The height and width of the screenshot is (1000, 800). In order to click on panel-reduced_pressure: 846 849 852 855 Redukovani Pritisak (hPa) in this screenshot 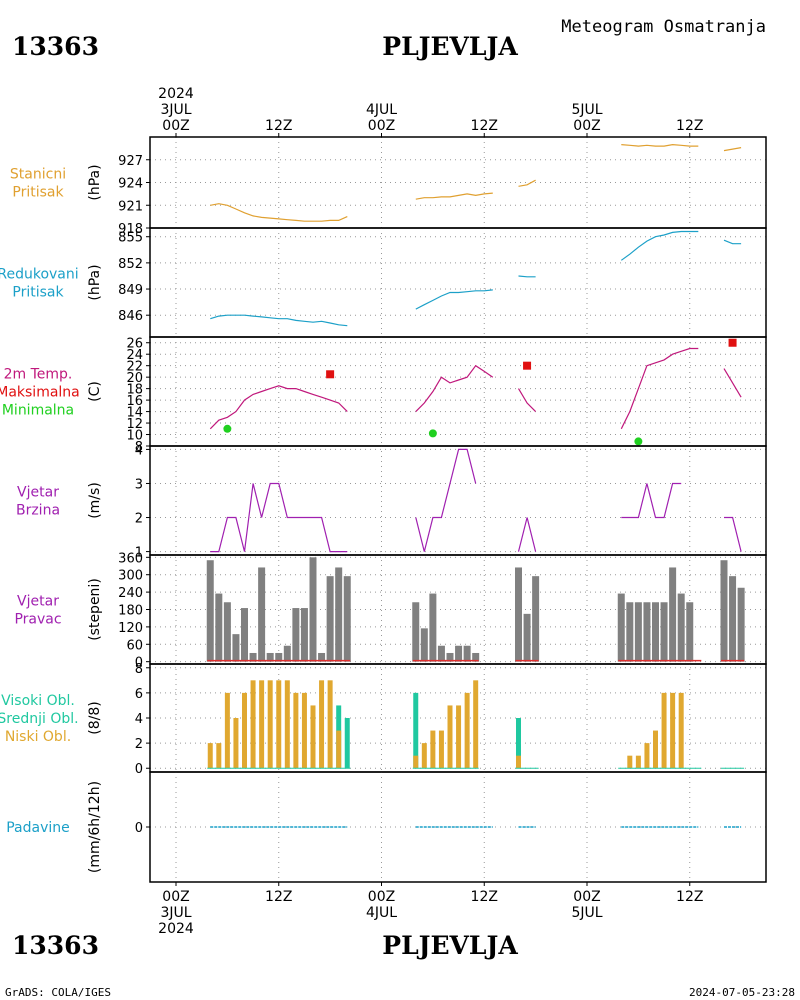, I will do `click(383, 282)`.